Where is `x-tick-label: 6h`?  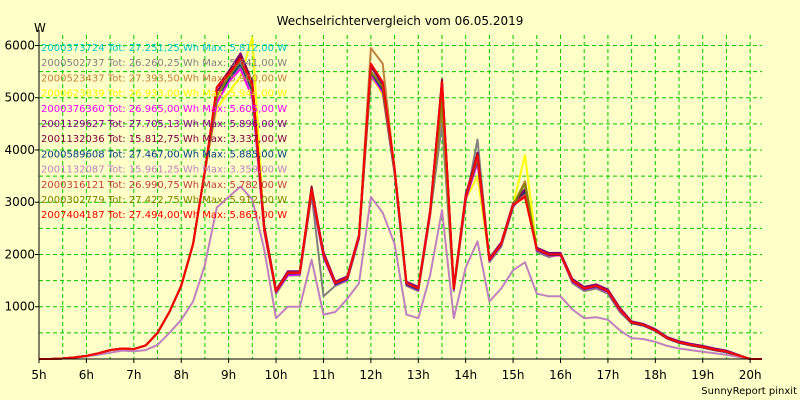 x-tick-label: 6h is located at coordinates (86, 375).